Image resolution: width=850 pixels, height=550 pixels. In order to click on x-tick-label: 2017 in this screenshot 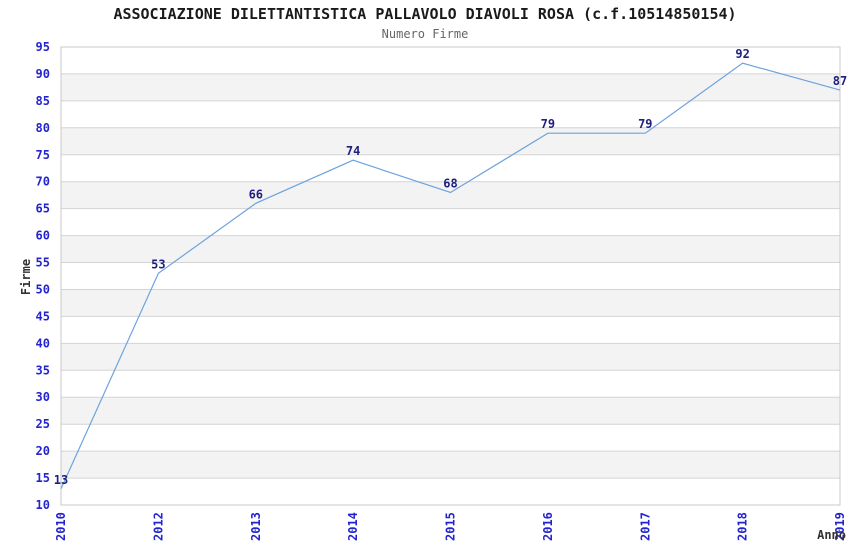, I will do `click(645, 526)`.